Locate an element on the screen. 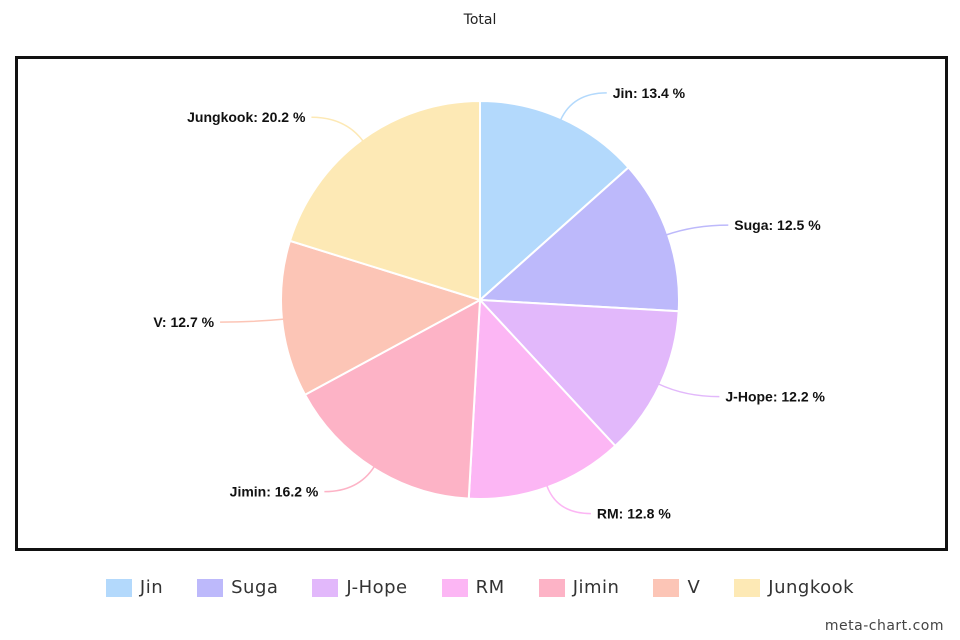 This screenshot has height=640, width=960. legend-label: J-Hope is located at coordinates (377, 587).